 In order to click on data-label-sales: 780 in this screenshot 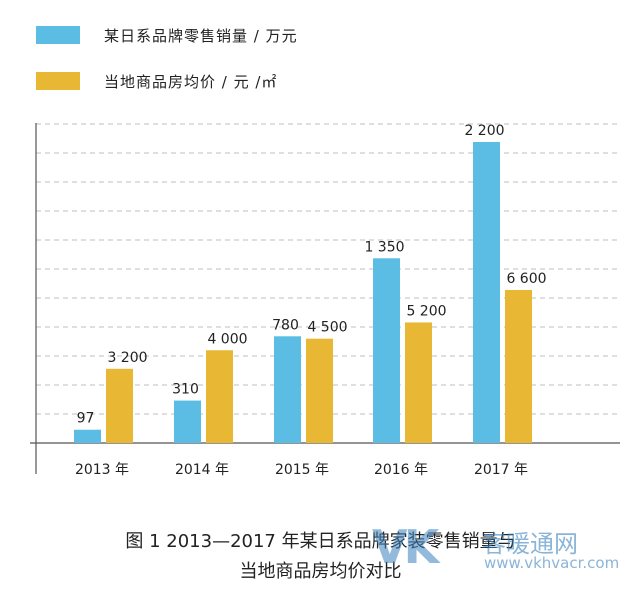, I will do `click(285, 325)`.